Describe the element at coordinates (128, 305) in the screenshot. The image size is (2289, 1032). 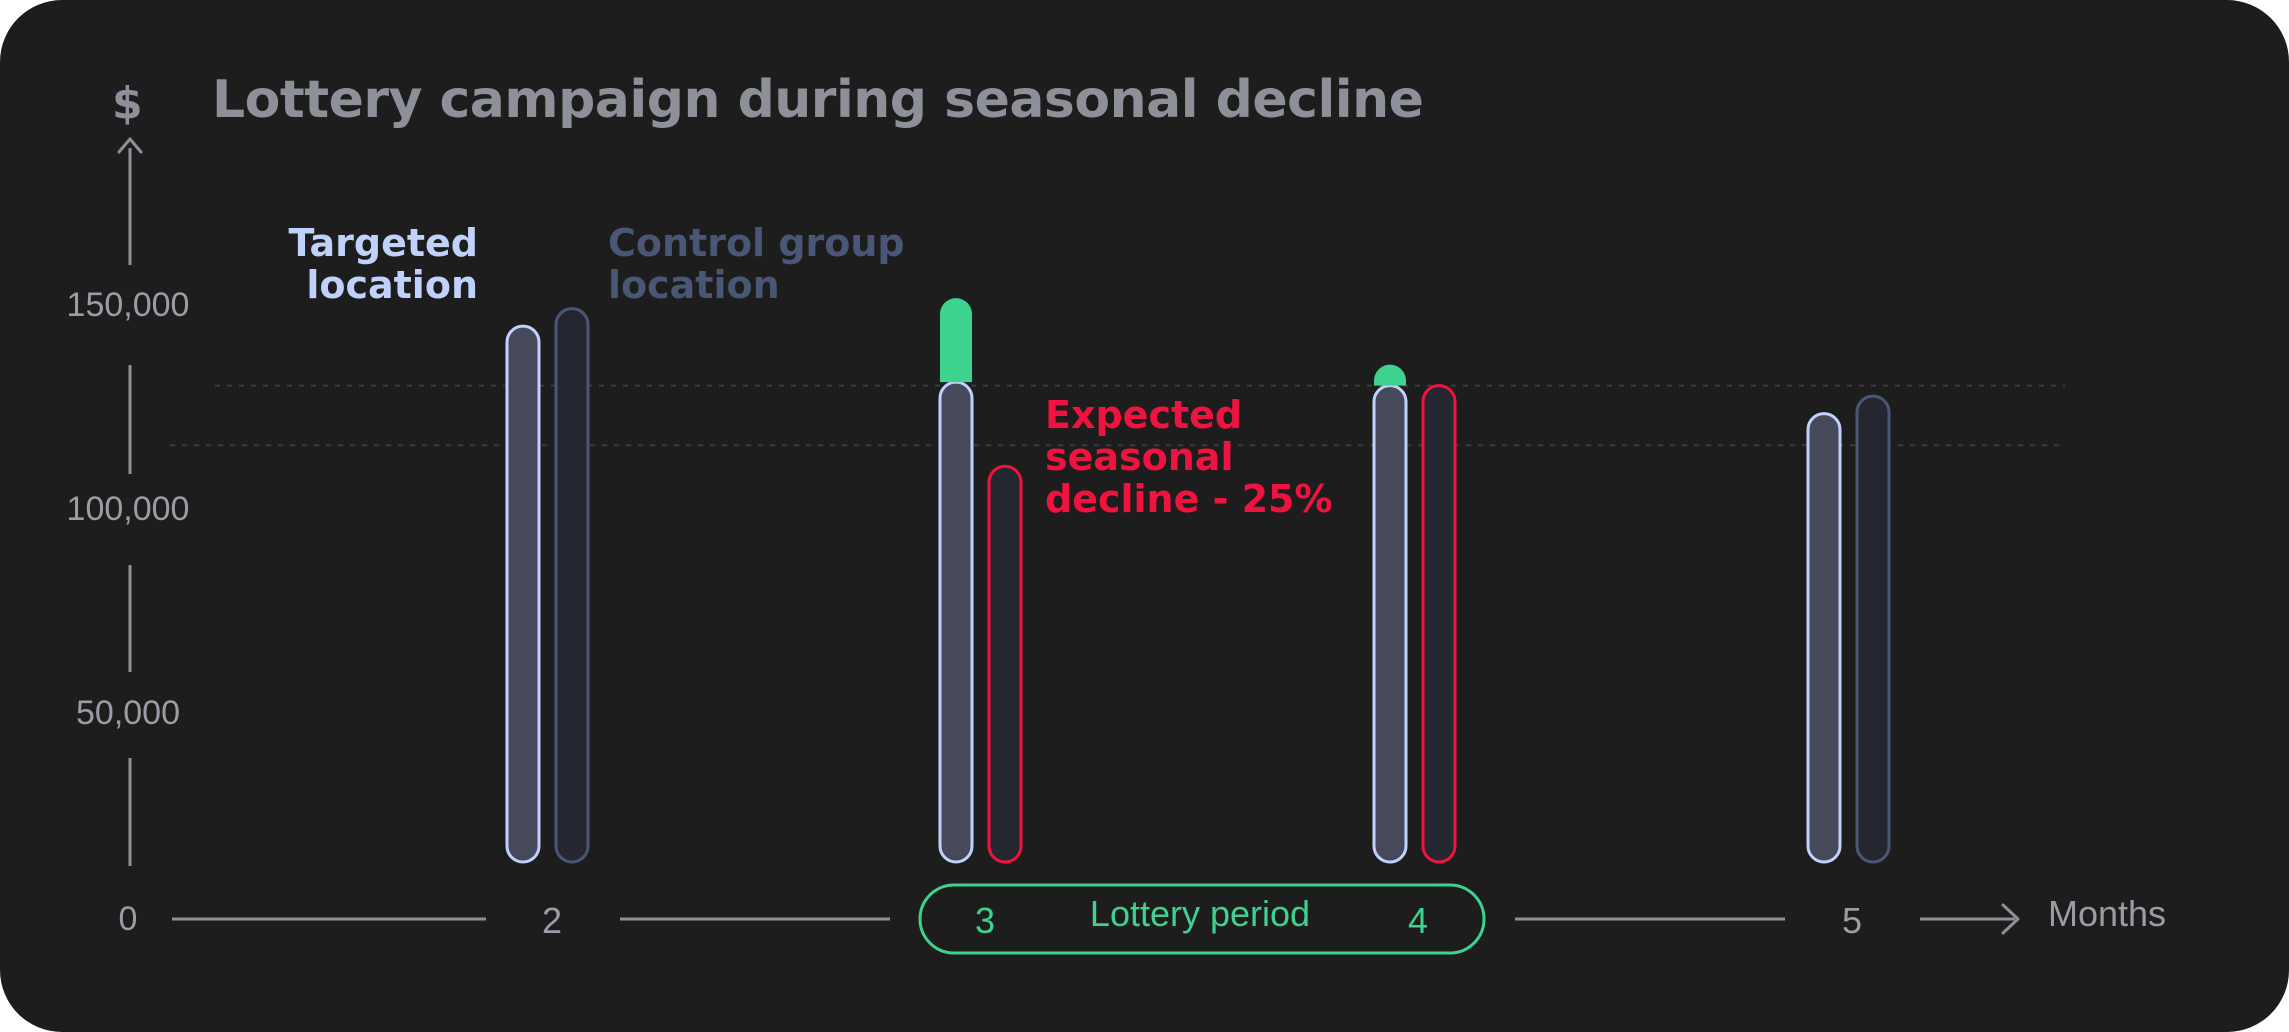
I see `y-tick-label-150000: 150,000` at that location.